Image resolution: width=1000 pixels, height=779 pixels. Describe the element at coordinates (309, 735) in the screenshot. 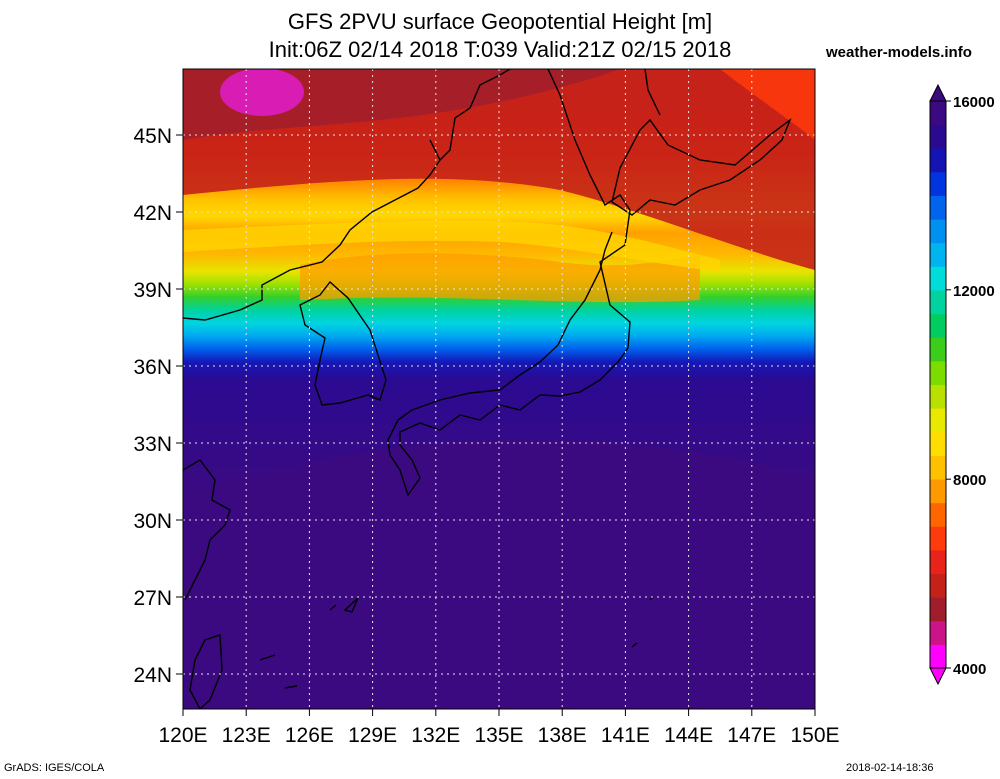

I see `lon-label: 126E` at that location.